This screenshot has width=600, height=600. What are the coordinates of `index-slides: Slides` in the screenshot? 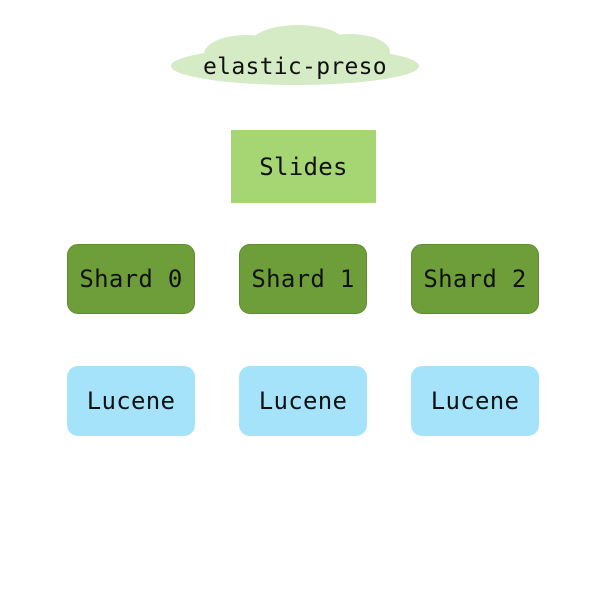 It's located at (303, 166).